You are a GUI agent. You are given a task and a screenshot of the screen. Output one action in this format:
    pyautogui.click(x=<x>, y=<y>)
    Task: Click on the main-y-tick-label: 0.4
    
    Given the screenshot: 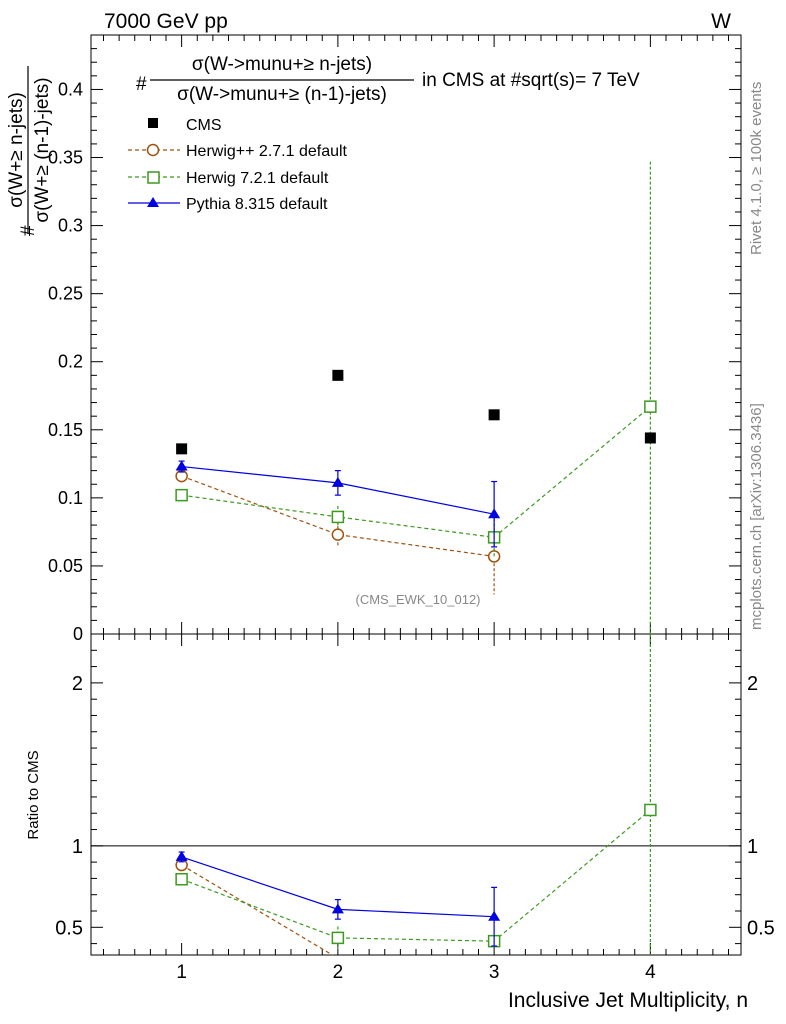 What is the action you would take?
    pyautogui.click(x=70, y=89)
    